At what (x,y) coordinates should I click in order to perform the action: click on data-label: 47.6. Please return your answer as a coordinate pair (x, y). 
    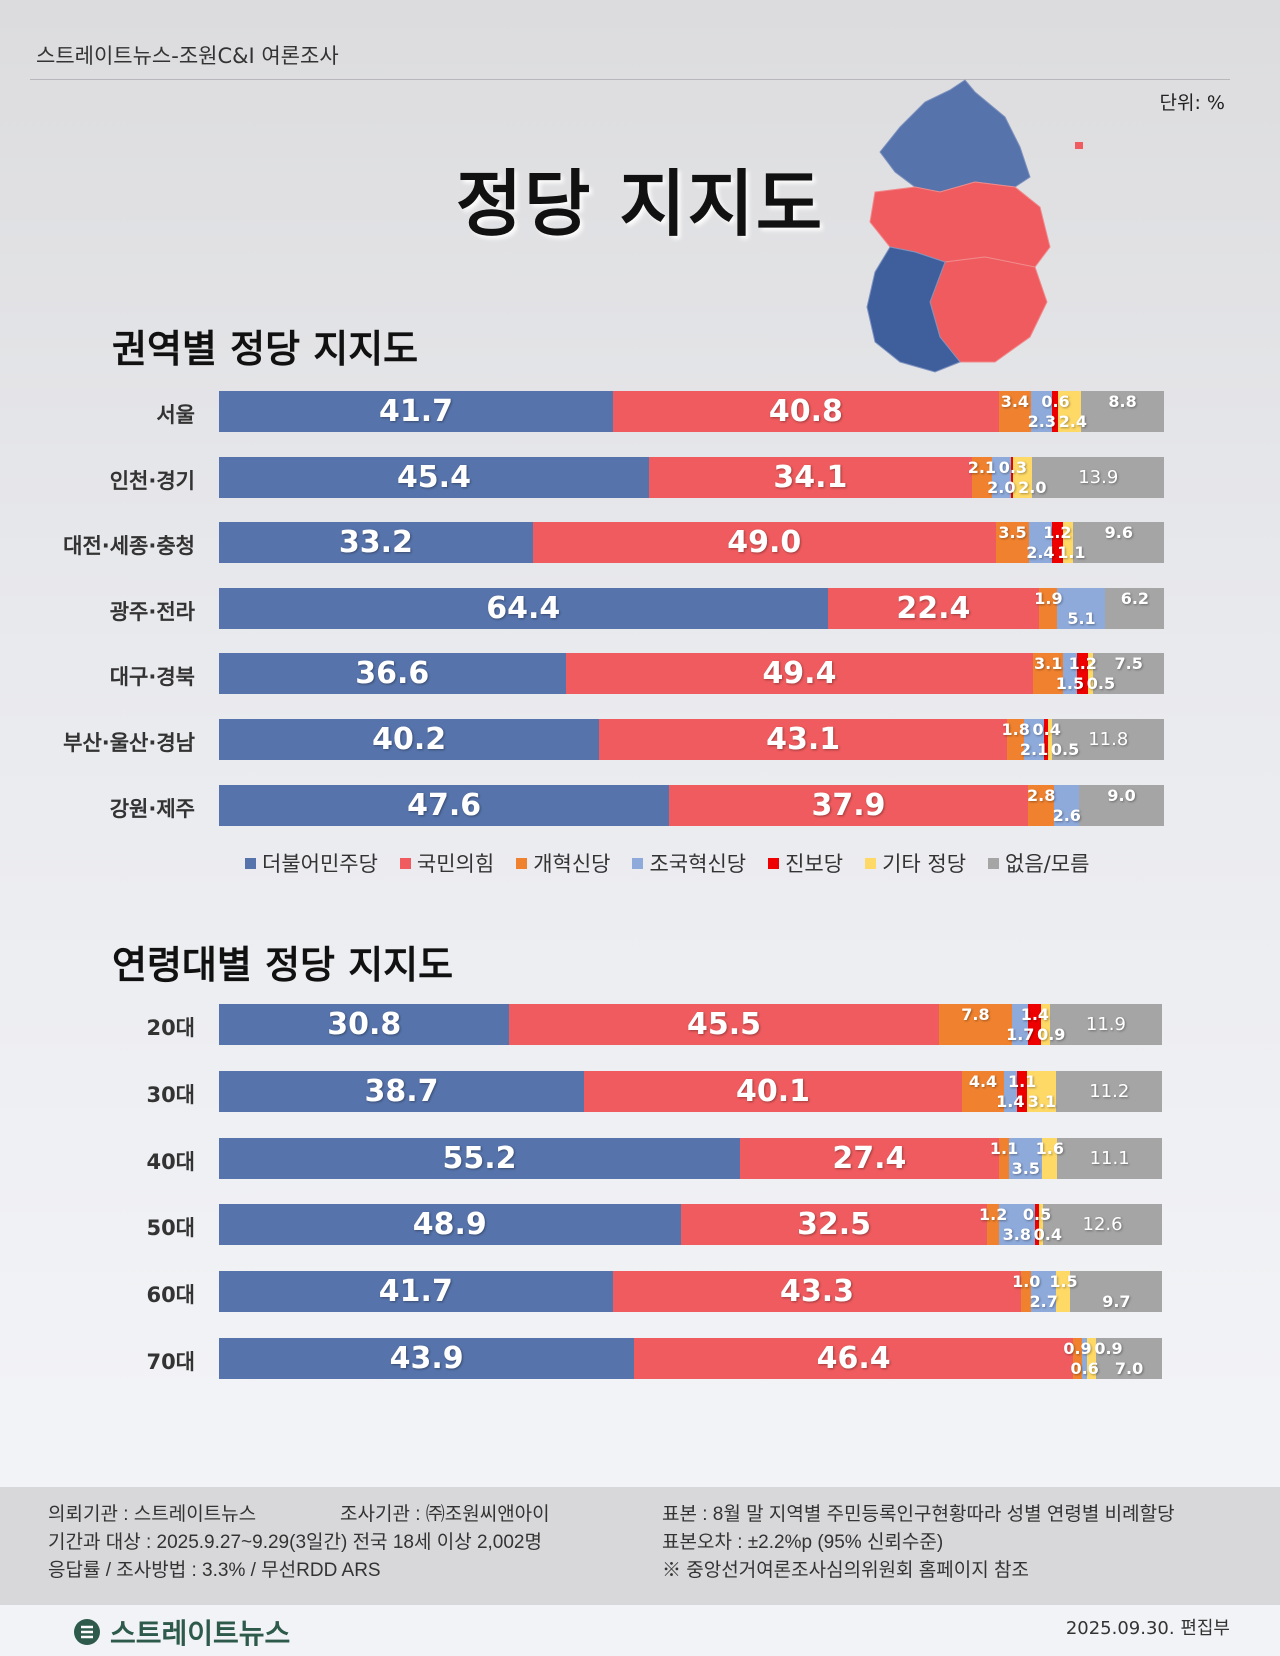
    Looking at the image, I should click on (444, 805).